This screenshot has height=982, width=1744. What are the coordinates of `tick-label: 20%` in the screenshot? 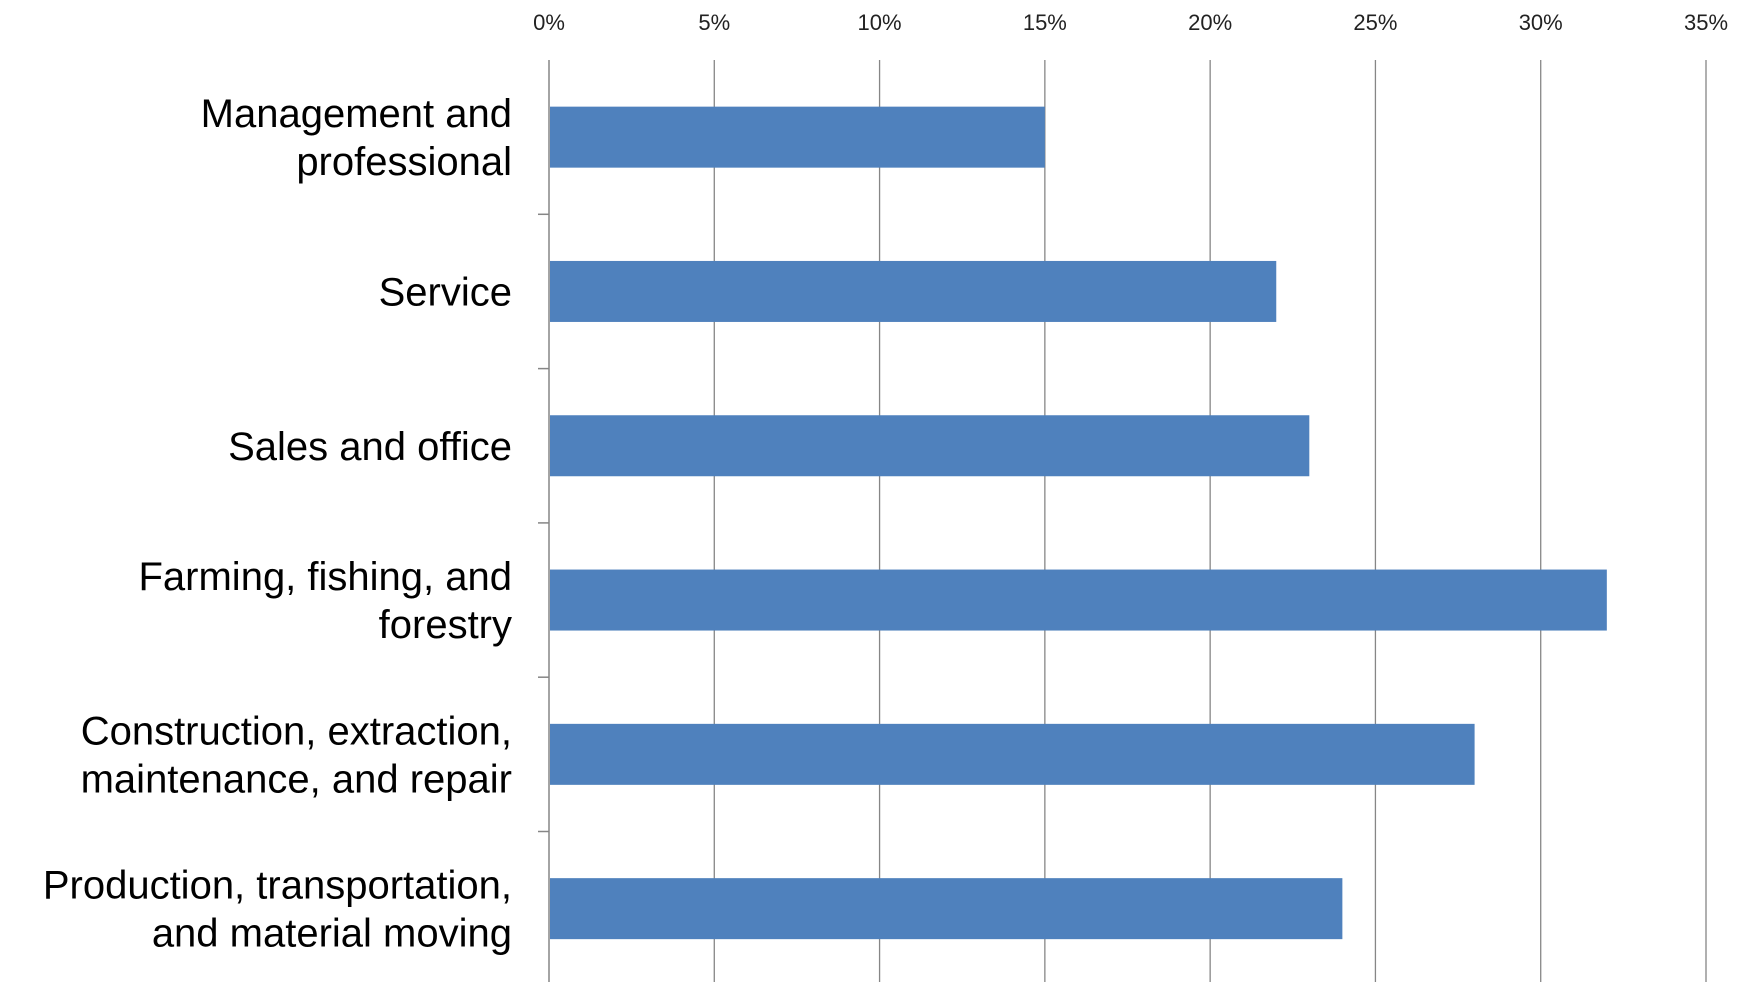 It's located at (1210, 22).